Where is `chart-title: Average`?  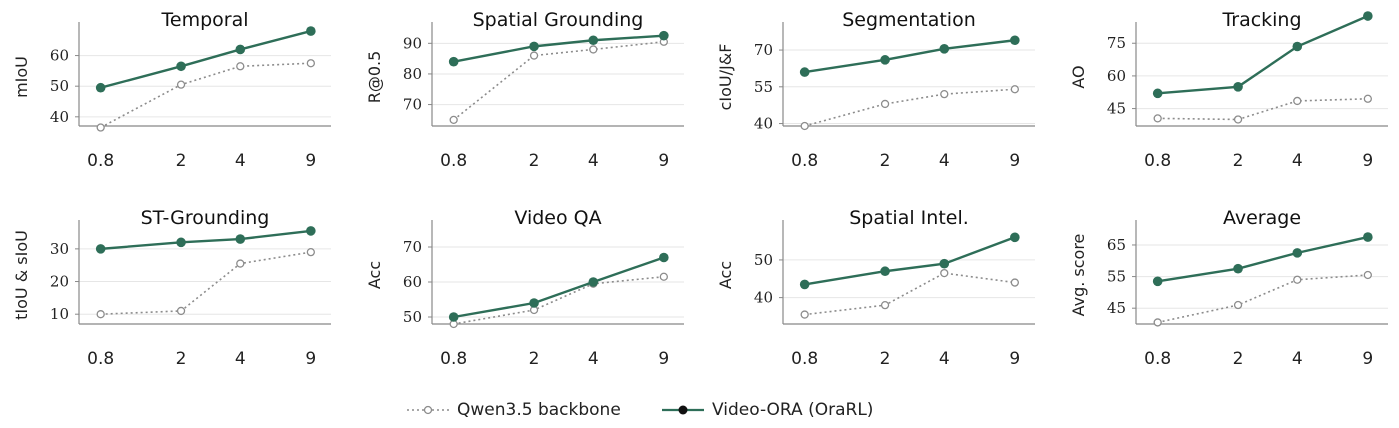 chart-title: Average is located at coordinates (1262, 218).